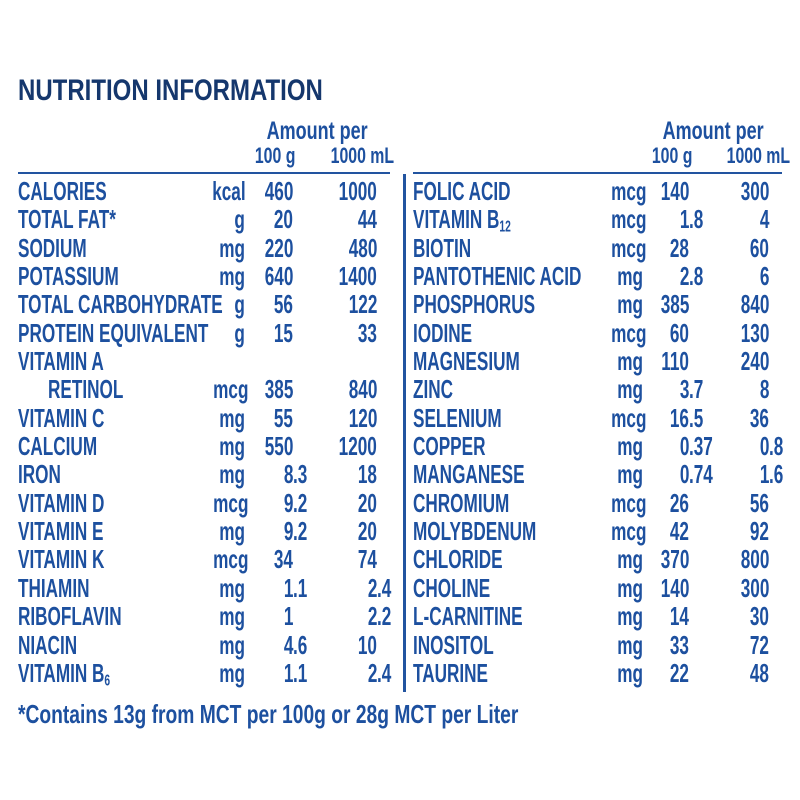 The height and width of the screenshot is (800, 800). I want to click on nutrient-name: TOTAL CARBOHYDRATE, so click(120, 304).